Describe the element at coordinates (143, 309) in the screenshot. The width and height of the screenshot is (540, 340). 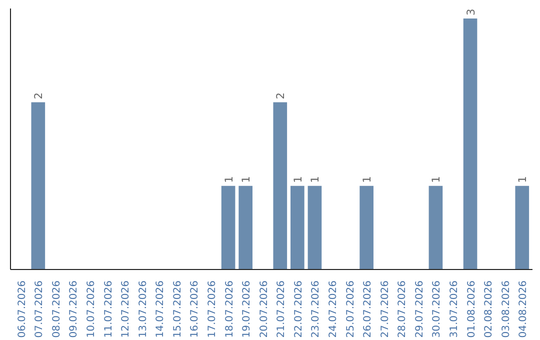
I see `x-tick-label: 13.07.2026` at that location.